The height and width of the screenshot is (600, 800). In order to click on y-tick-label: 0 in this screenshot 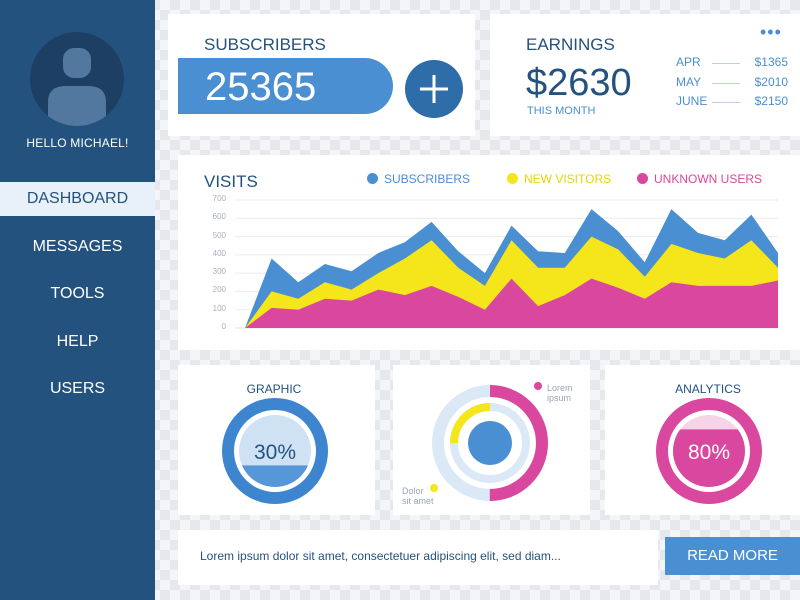, I will do `click(223, 326)`.